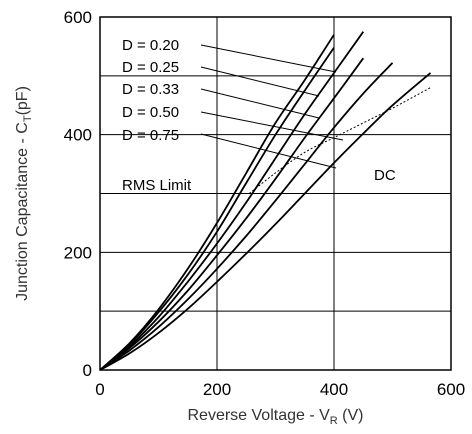 Image resolution: width=472 pixels, height=434 pixels. Describe the element at coordinates (334, 389) in the screenshot. I see `x-tick-label: 400` at that location.